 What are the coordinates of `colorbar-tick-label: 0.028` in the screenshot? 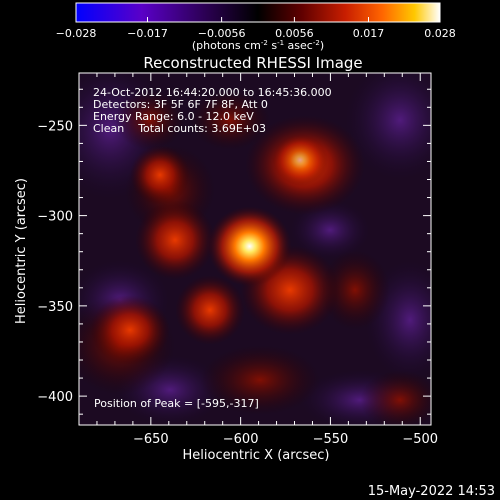 It's located at (440, 33).